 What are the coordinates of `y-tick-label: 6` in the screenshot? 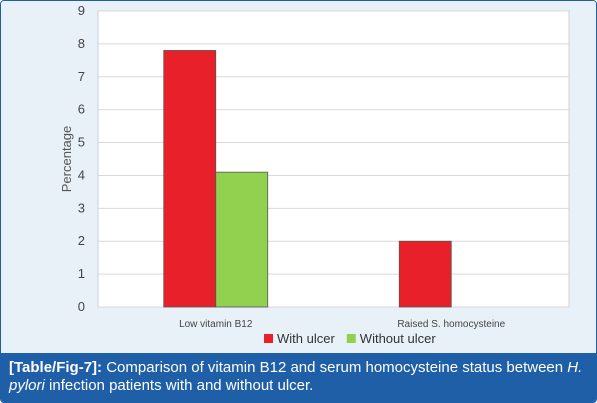 It's located at (81, 109).